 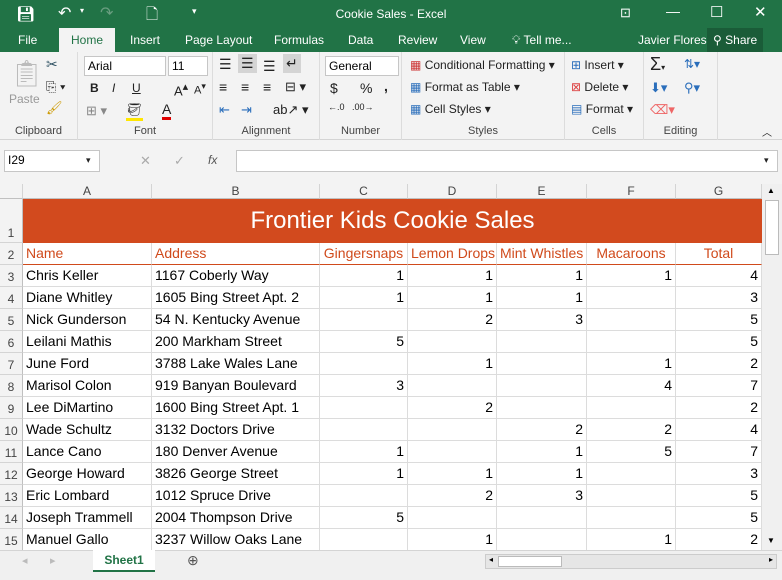 I want to click on row-header: 13, so click(x=11, y=496).